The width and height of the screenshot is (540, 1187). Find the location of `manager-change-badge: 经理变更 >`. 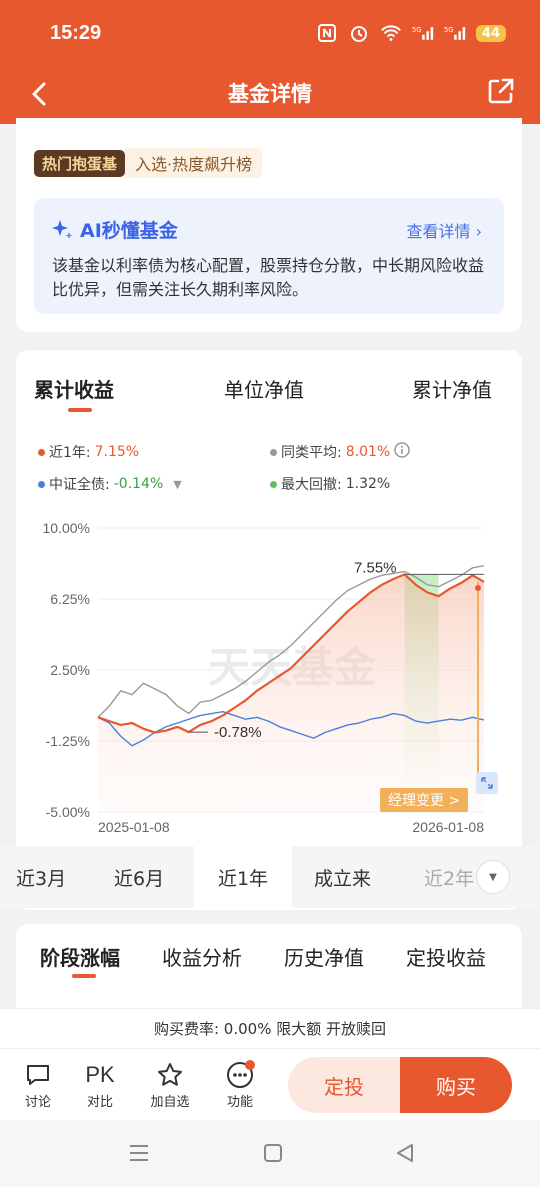

manager-change-badge: 经理变更 > is located at coordinates (424, 800).